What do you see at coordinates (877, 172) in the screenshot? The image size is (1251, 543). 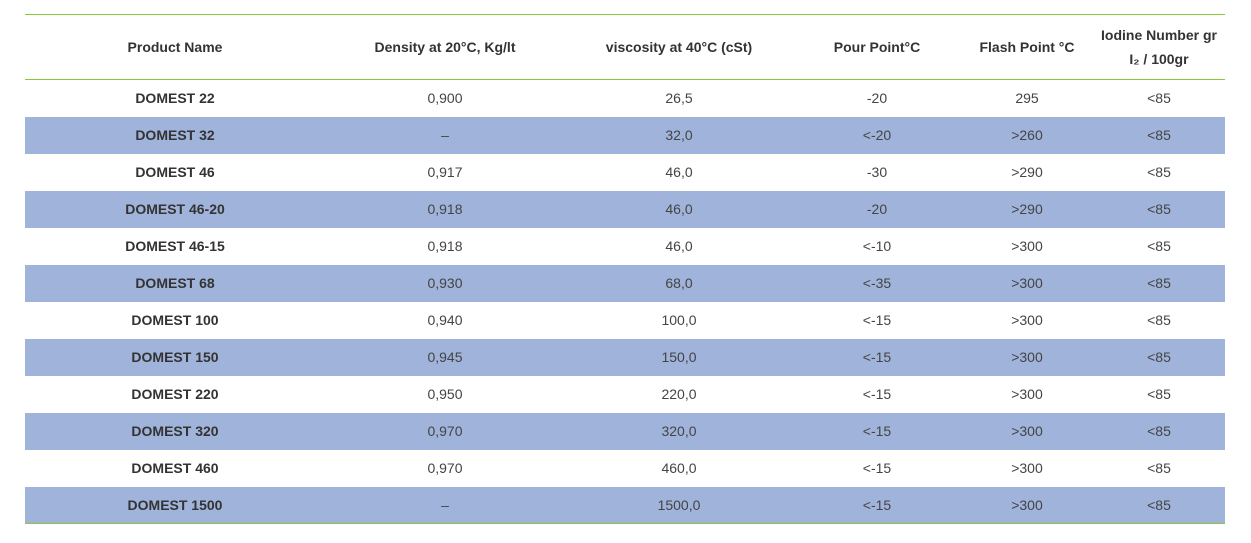 I see `table-cell: -30` at bounding box center [877, 172].